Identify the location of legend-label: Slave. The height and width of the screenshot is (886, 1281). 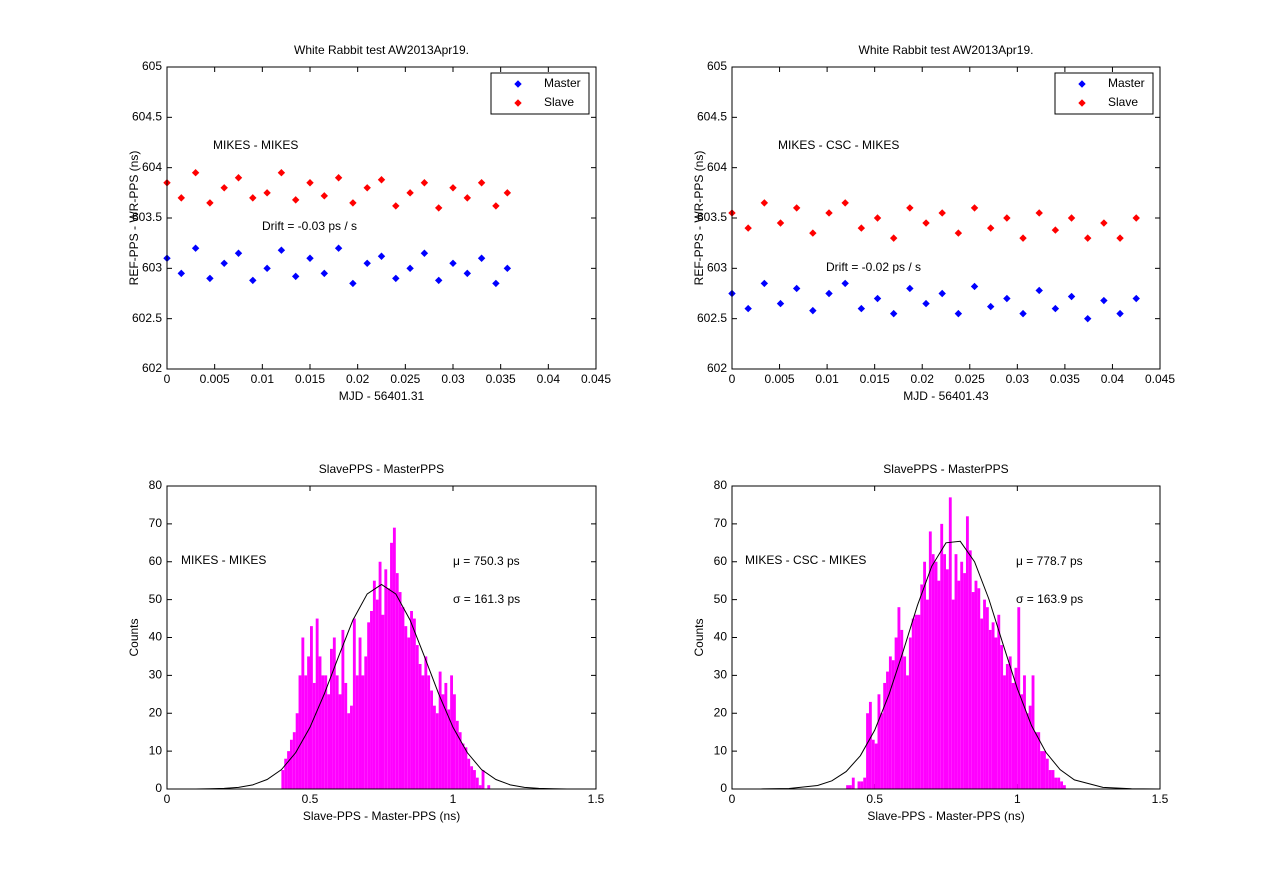
(559, 102).